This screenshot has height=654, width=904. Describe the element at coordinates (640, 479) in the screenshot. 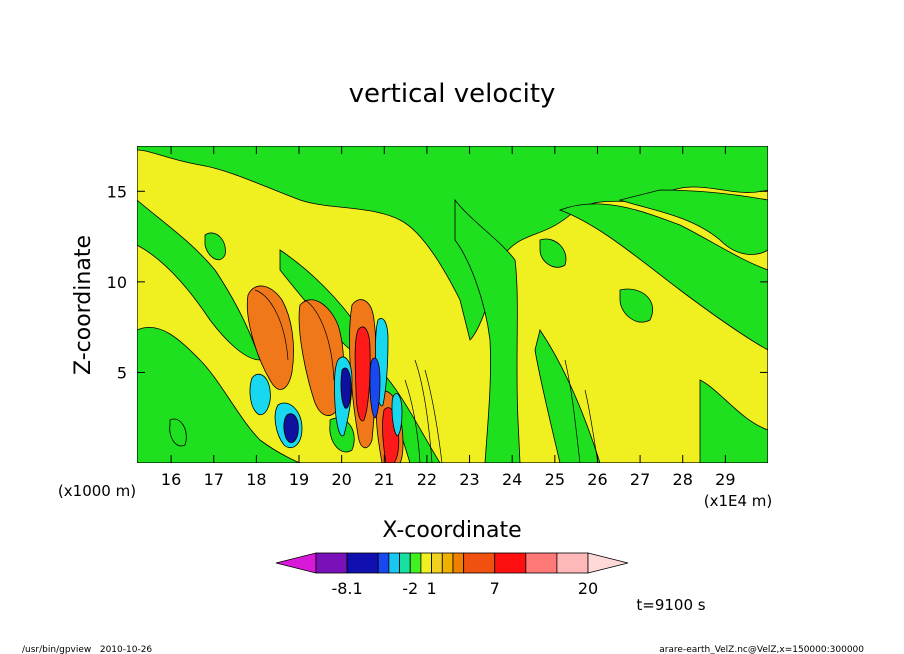

I see `x-tick-label: 27` at that location.